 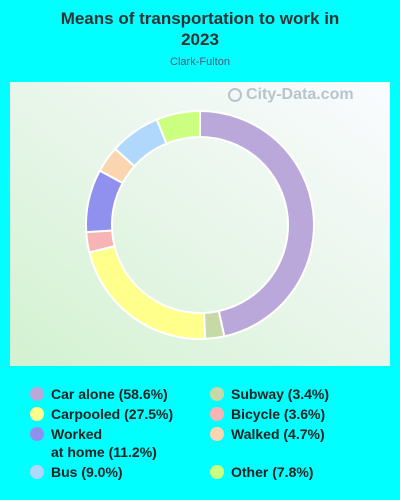 I want to click on legend-item-carpooled: Carpooled (27.5%), so click(x=101, y=414).